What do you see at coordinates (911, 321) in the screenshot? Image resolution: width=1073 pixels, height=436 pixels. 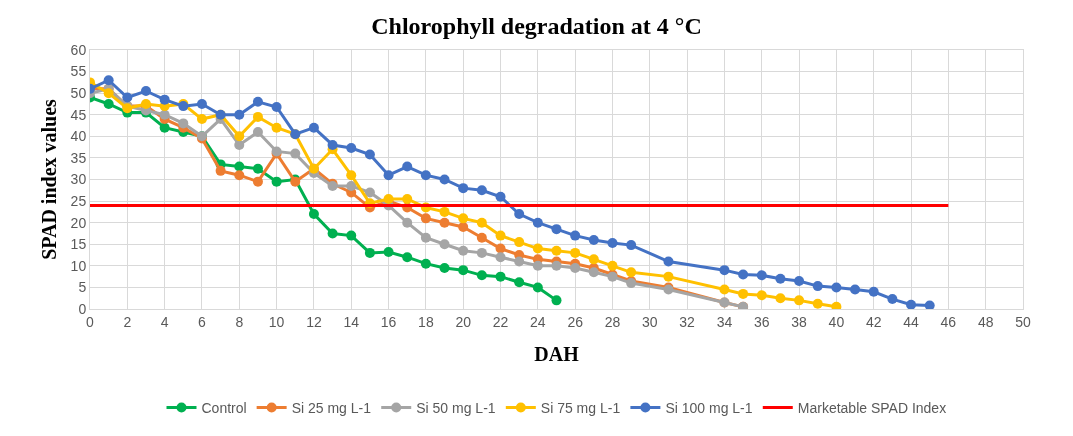 I see `x-tick-label: 44` at bounding box center [911, 321].